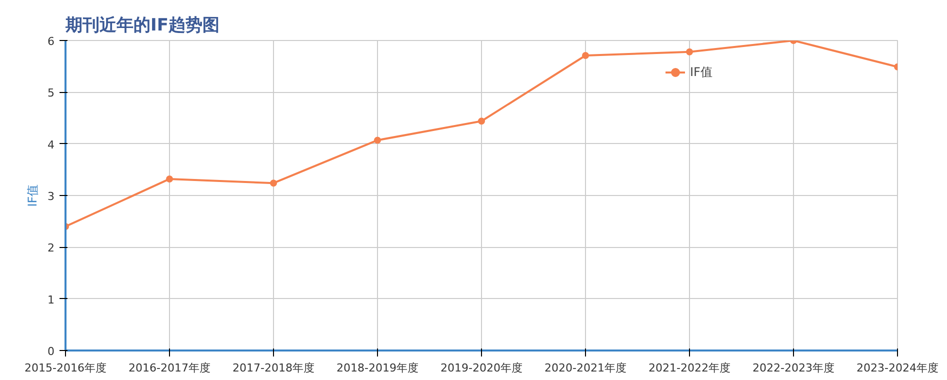  What do you see at coordinates (51, 145) in the screenshot?
I see `y-tick-label: 4` at bounding box center [51, 145].